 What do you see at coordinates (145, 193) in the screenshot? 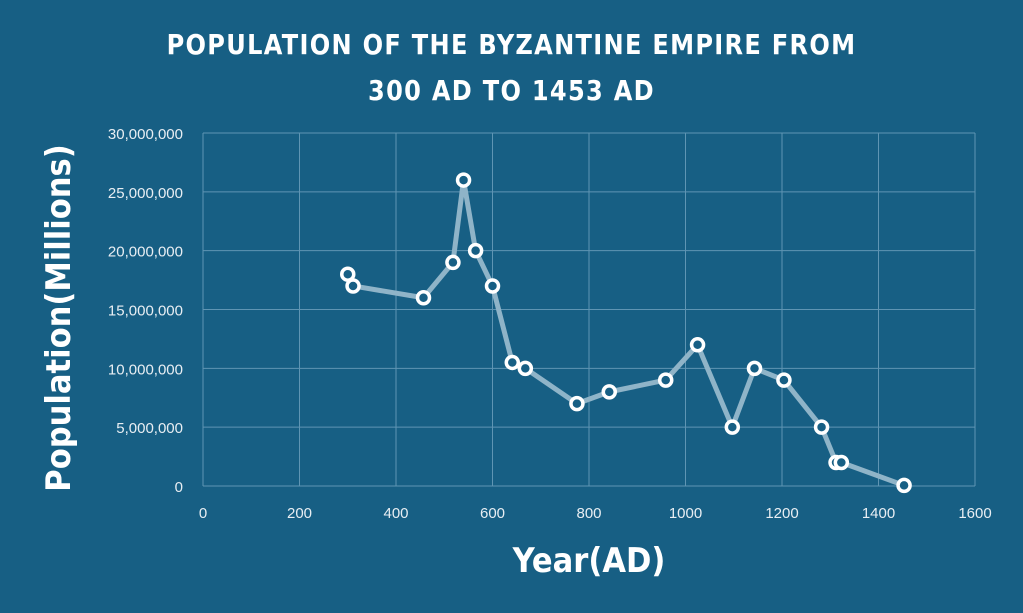
I see `y-tick-label: 25,000,000` at bounding box center [145, 193].